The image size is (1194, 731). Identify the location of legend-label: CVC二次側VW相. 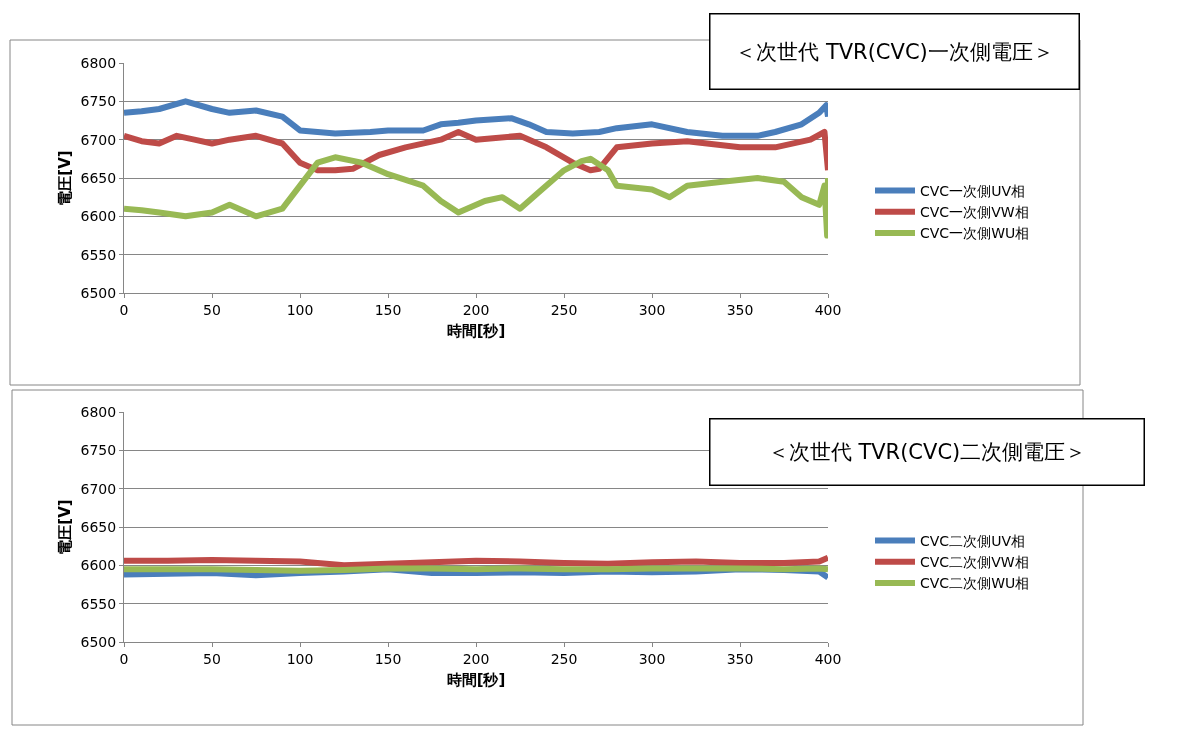
(974, 562).